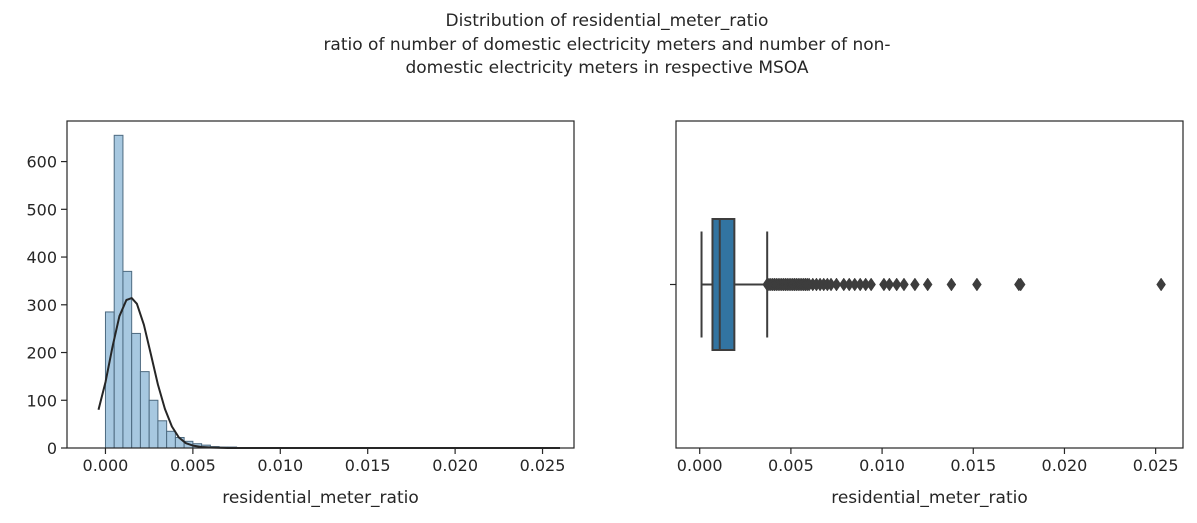  Describe the element at coordinates (41, 305) in the screenshot. I see `y-tick-label: 300` at that location.